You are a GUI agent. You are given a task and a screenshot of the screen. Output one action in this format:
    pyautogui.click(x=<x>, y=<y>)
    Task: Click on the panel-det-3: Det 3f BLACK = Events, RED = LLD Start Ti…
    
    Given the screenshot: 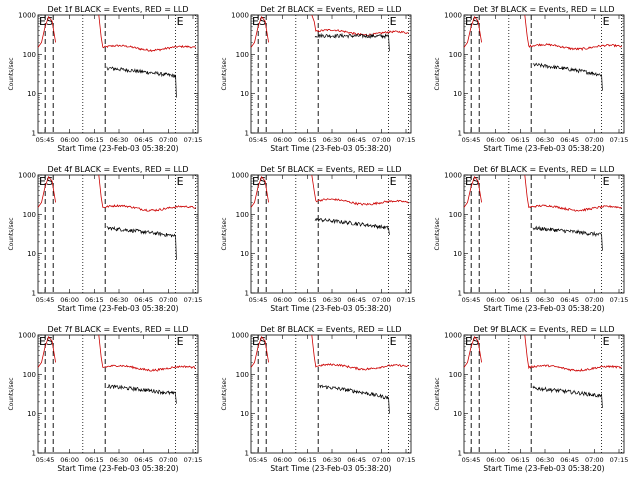 What is the action you would take?
    pyautogui.click(x=531, y=79)
    